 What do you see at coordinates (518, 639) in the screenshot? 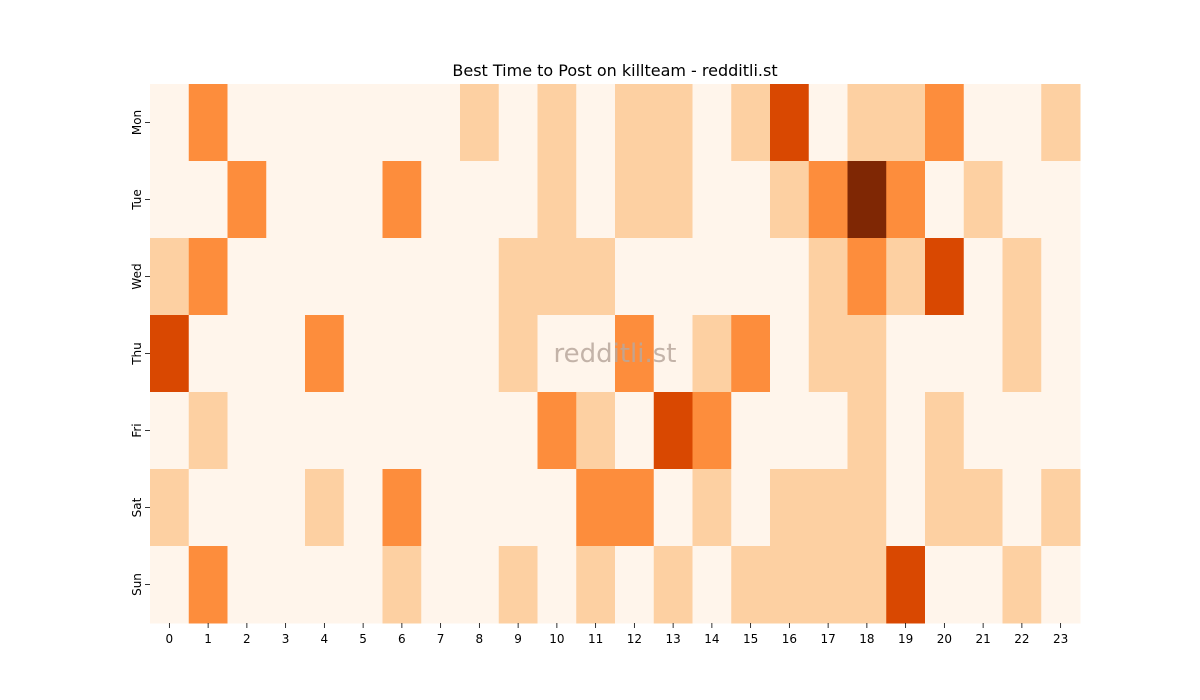
I see `x-tick-label: 9` at bounding box center [518, 639].